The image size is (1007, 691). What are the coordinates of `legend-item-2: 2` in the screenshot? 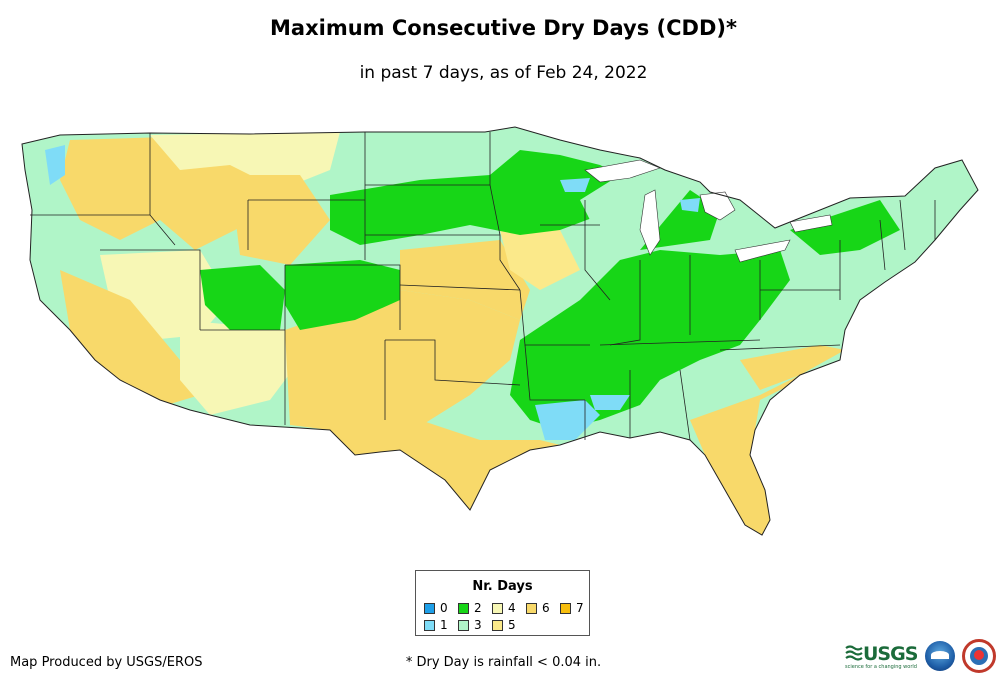 It's located at (470, 608).